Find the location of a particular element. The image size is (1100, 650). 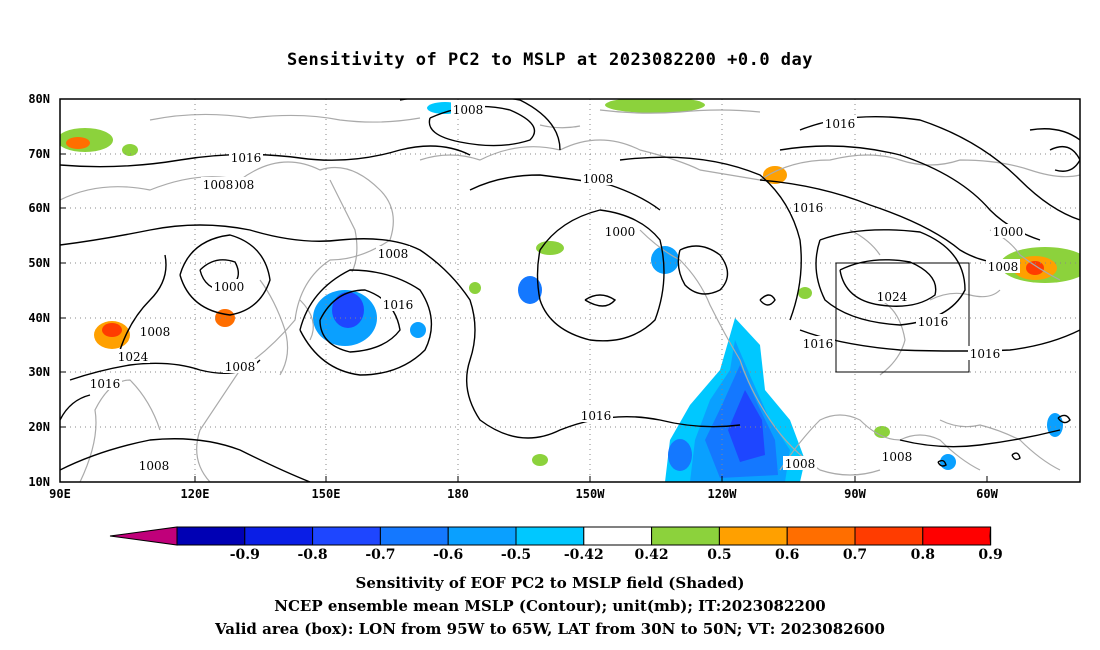

valid-area-box is located at coordinates (902, 317).